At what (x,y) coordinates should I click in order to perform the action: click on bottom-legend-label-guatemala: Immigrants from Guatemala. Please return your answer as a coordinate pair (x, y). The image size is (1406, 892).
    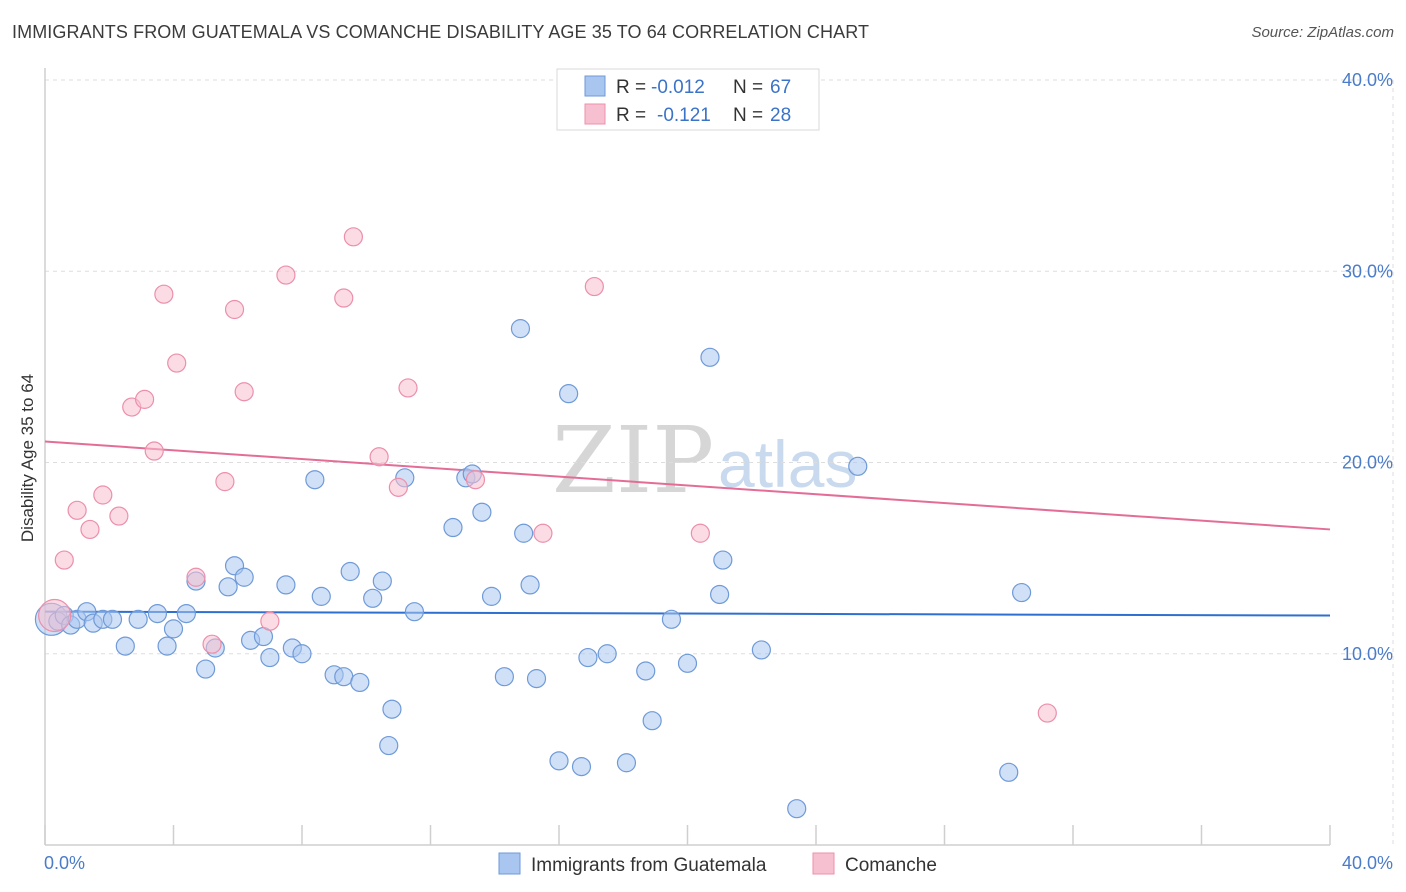
    Looking at the image, I should click on (649, 865).